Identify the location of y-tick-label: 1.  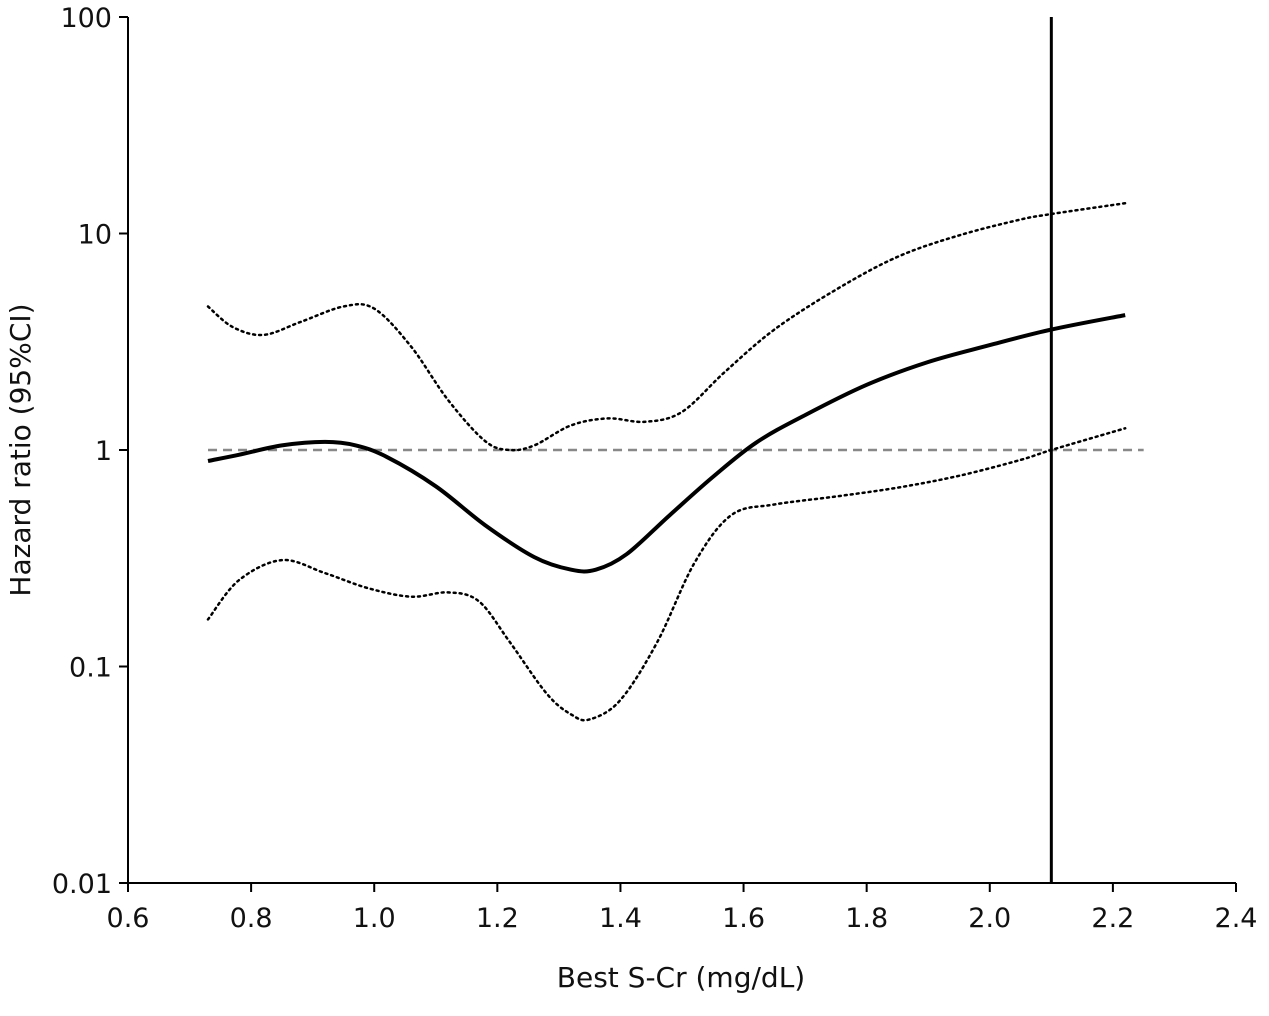
(103, 451).